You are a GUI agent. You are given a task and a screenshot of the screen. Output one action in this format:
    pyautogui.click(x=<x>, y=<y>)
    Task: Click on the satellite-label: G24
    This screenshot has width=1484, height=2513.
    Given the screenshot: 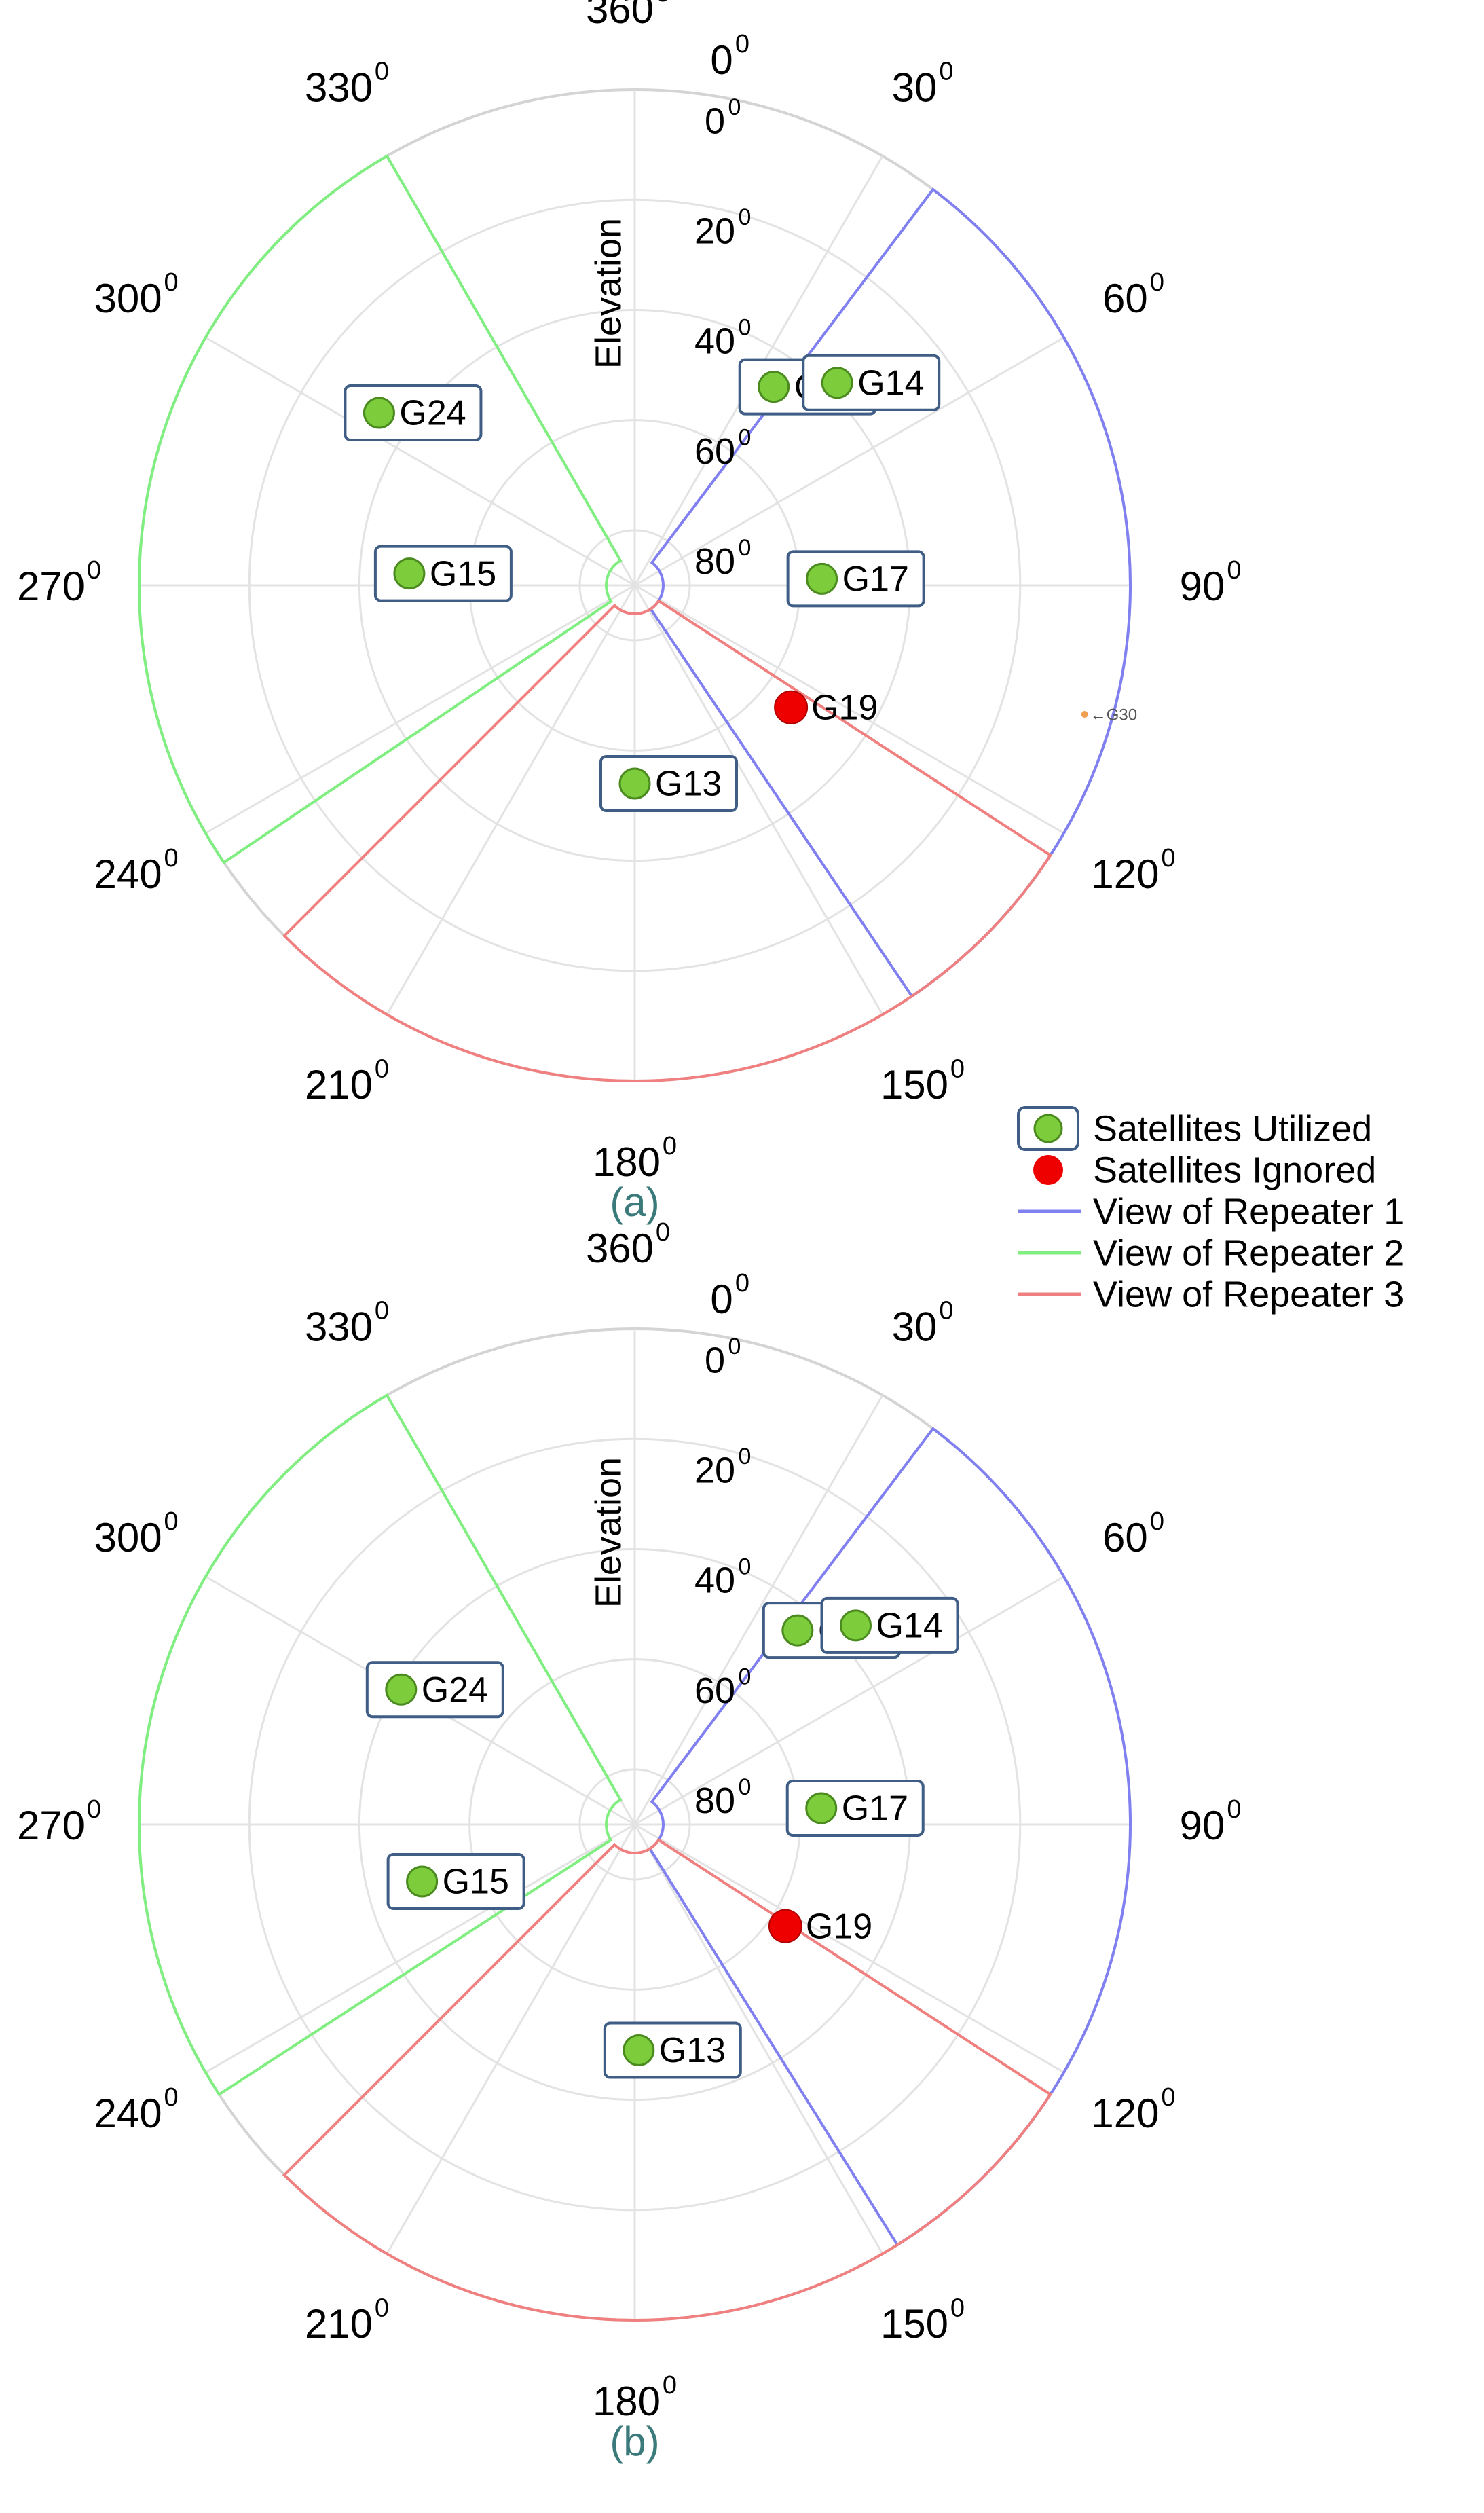 What is the action you would take?
    pyautogui.click(x=455, y=1690)
    